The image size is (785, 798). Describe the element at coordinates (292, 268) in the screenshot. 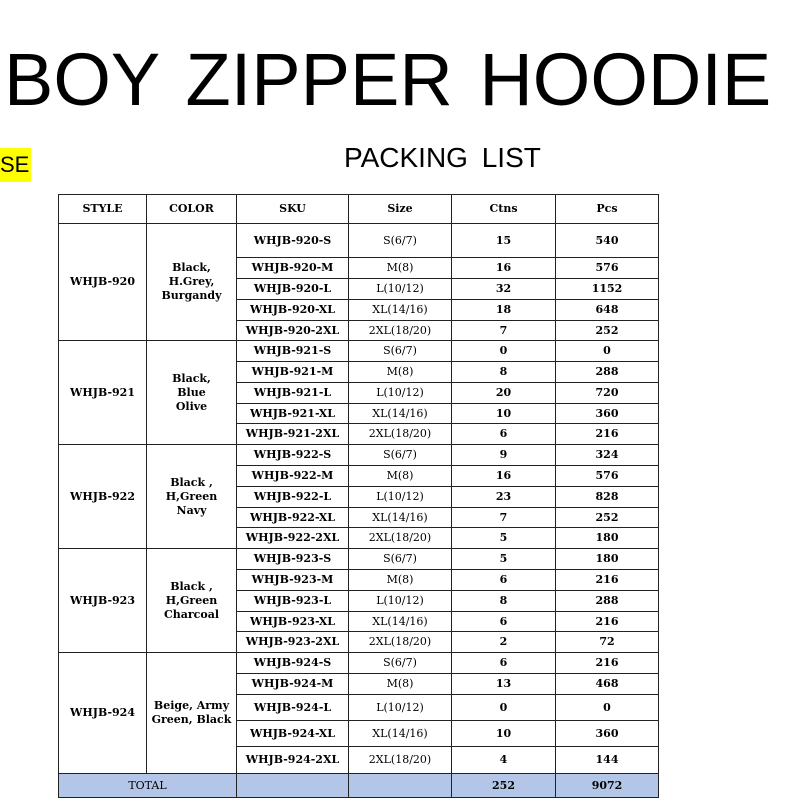

I see `sku-cell: WHJB-920-M` at that location.